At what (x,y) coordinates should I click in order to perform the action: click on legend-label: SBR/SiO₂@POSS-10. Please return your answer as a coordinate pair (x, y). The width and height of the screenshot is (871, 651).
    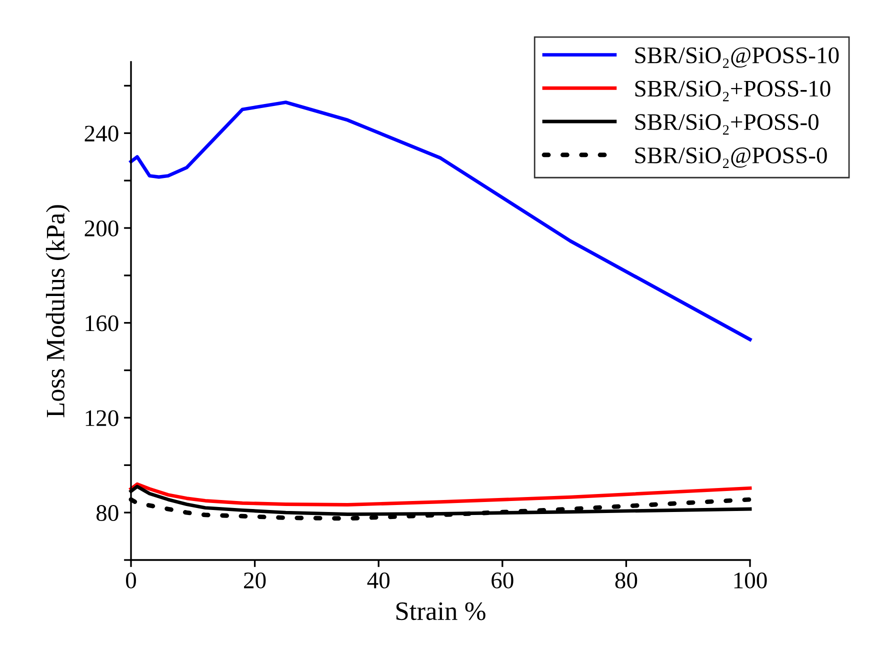
    Looking at the image, I should click on (737, 57).